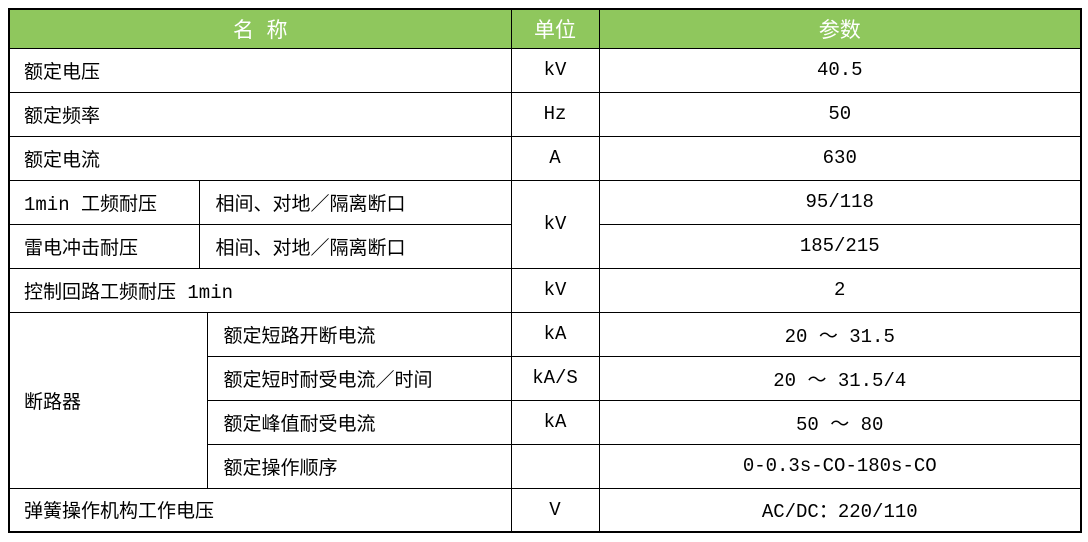  I want to click on sub-name-cell: 额定短路开断电流, so click(359, 334).